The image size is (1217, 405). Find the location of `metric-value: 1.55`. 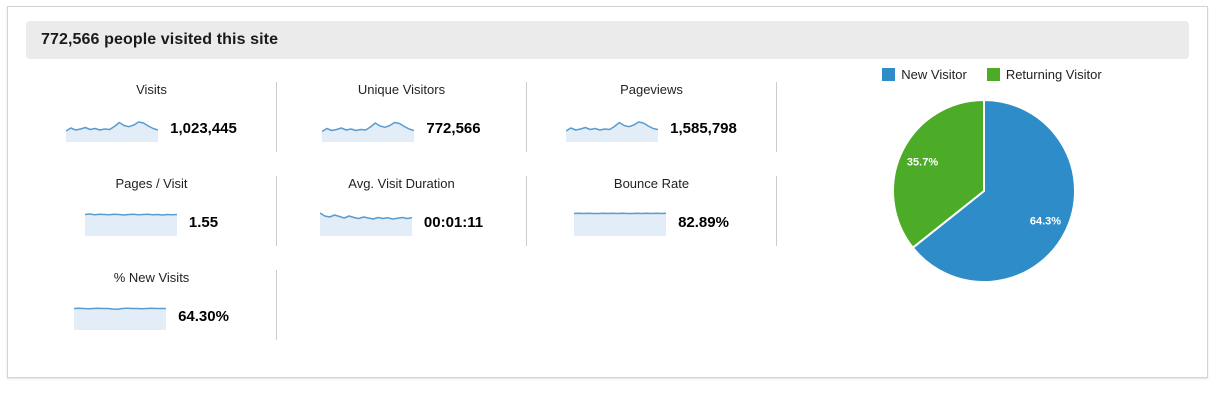

metric-value: 1.55 is located at coordinates (203, 222).